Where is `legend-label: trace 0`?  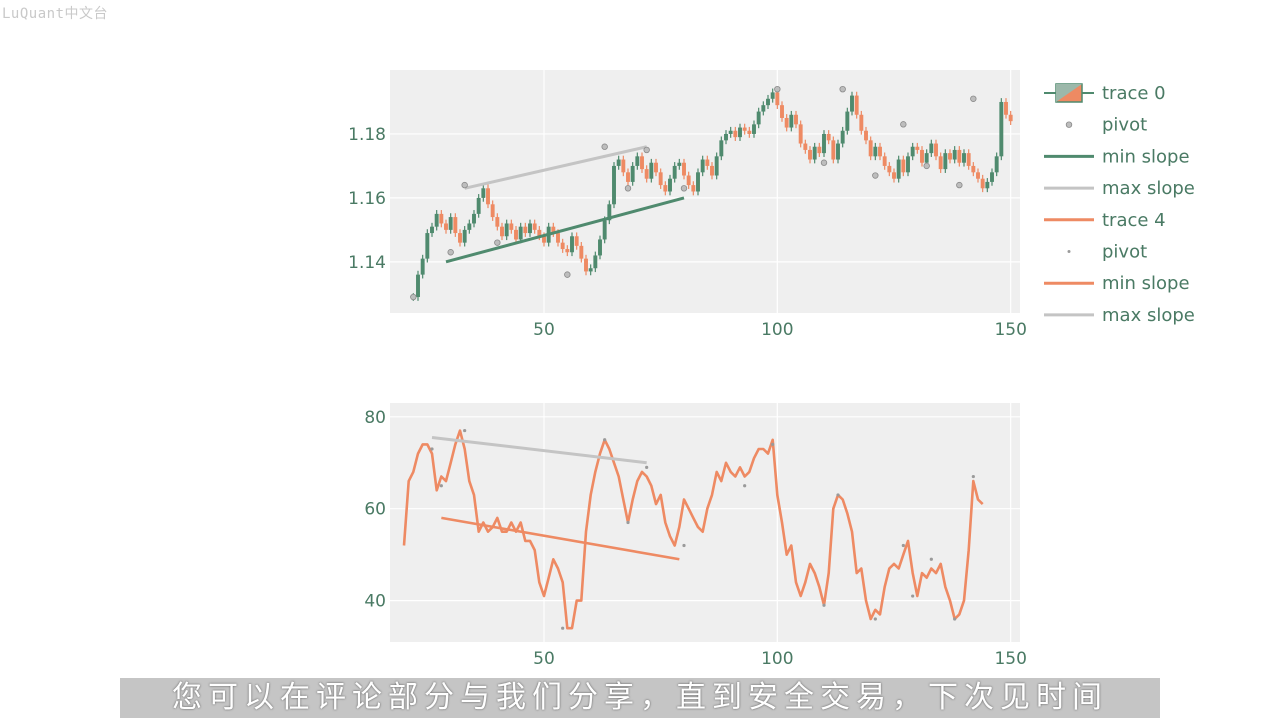 legend-label: trace 0 is located at coordinates (1134, 93).